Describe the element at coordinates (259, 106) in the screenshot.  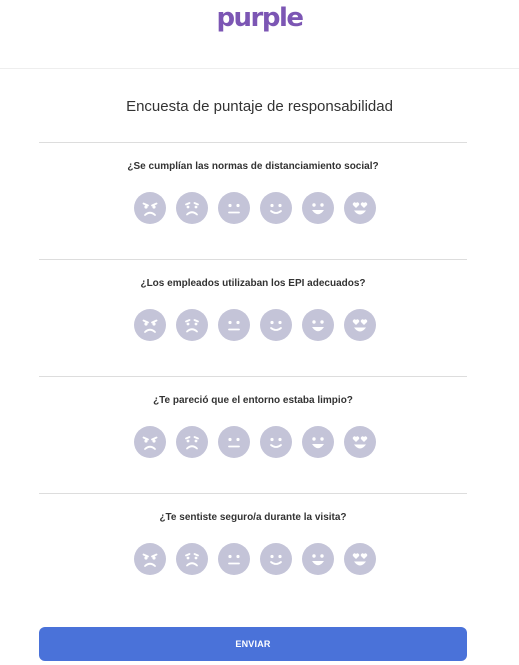
I see `survey-title: Encuesta de puntaje de responsabilidad` at that location.